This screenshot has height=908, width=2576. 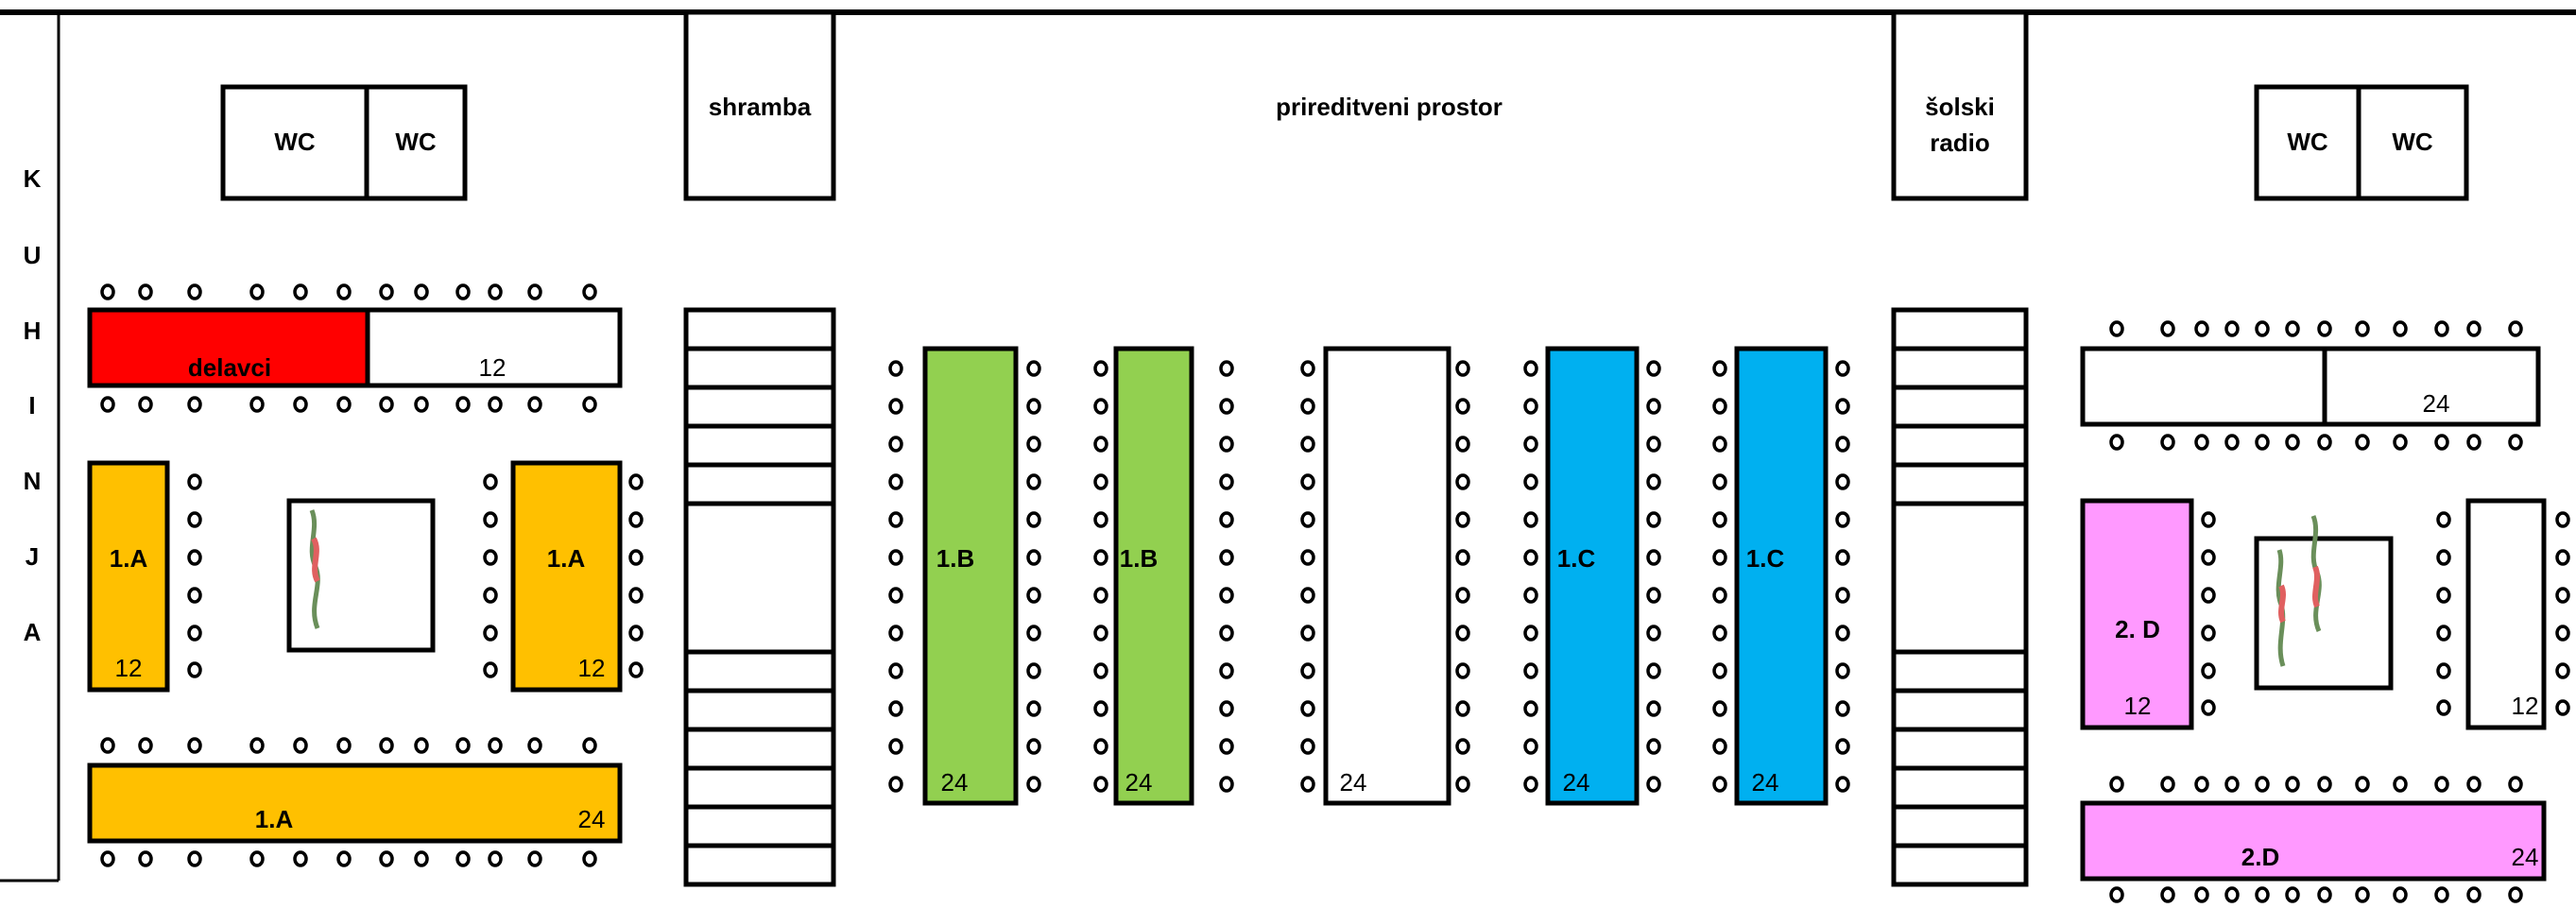 What do you see at coordinates (2324, 613) in the screenshot?
I see `decor-box-right` at bounding box center [2324, 613].